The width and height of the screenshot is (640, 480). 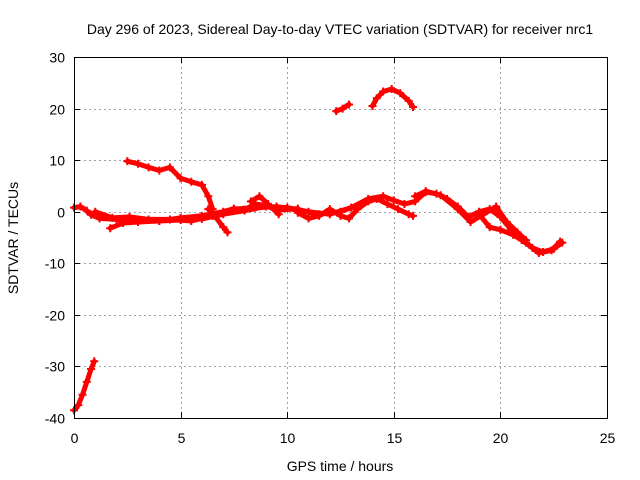 I want to click on y-tick-label: -10, so click(x=55, y=264).